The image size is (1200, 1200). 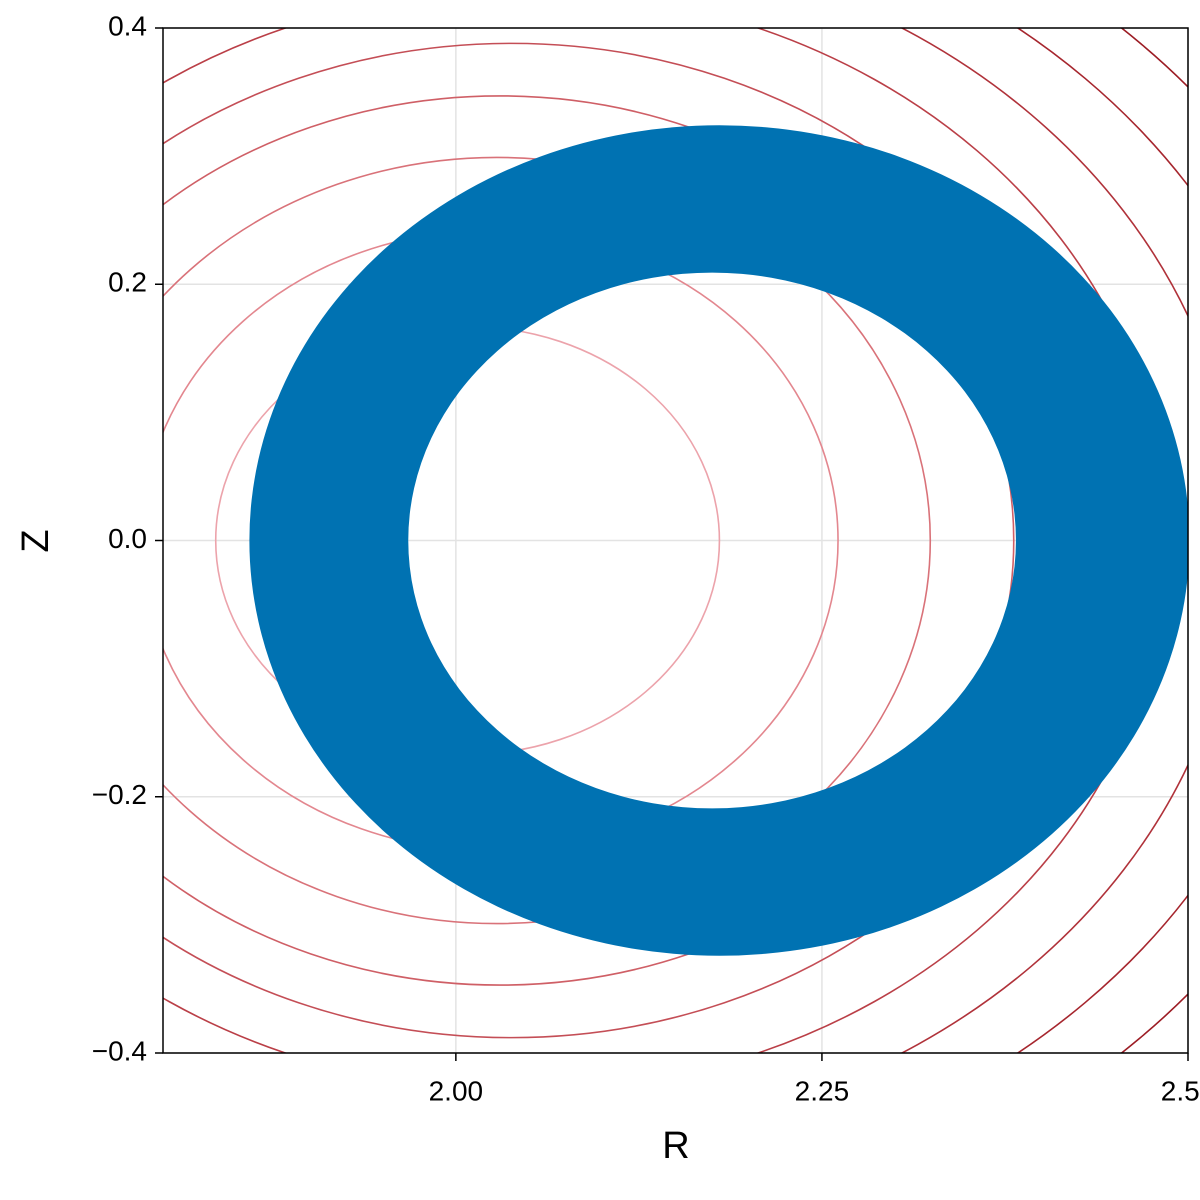 I want to click on x-tick-label: 2.25, so click(x=822, y=1090).